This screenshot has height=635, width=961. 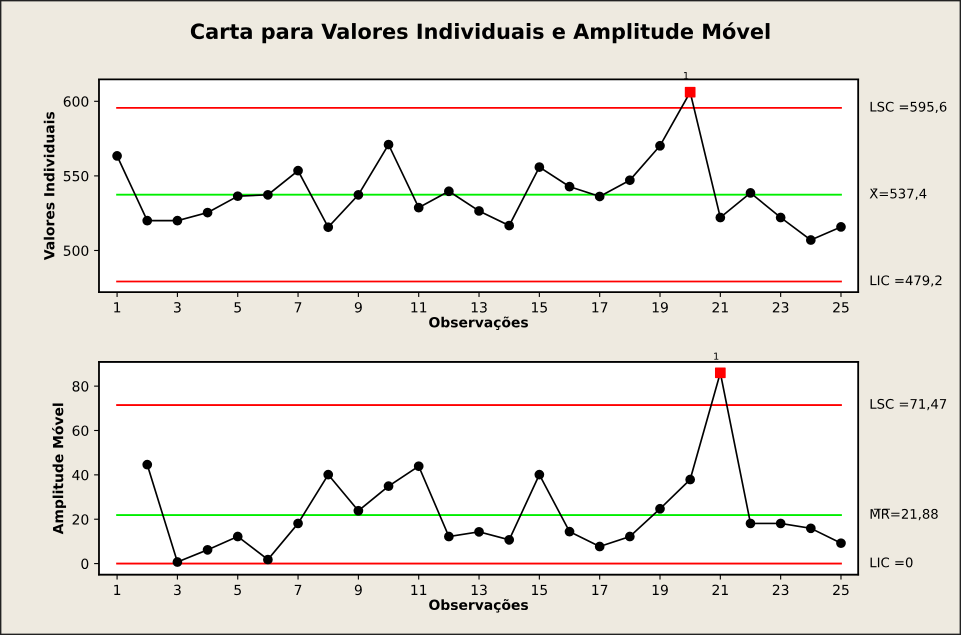 What do you see at coordinates (84, 564) in the screenshot?
I see `y-tick-label: 0` at bounding box center [84, 564].